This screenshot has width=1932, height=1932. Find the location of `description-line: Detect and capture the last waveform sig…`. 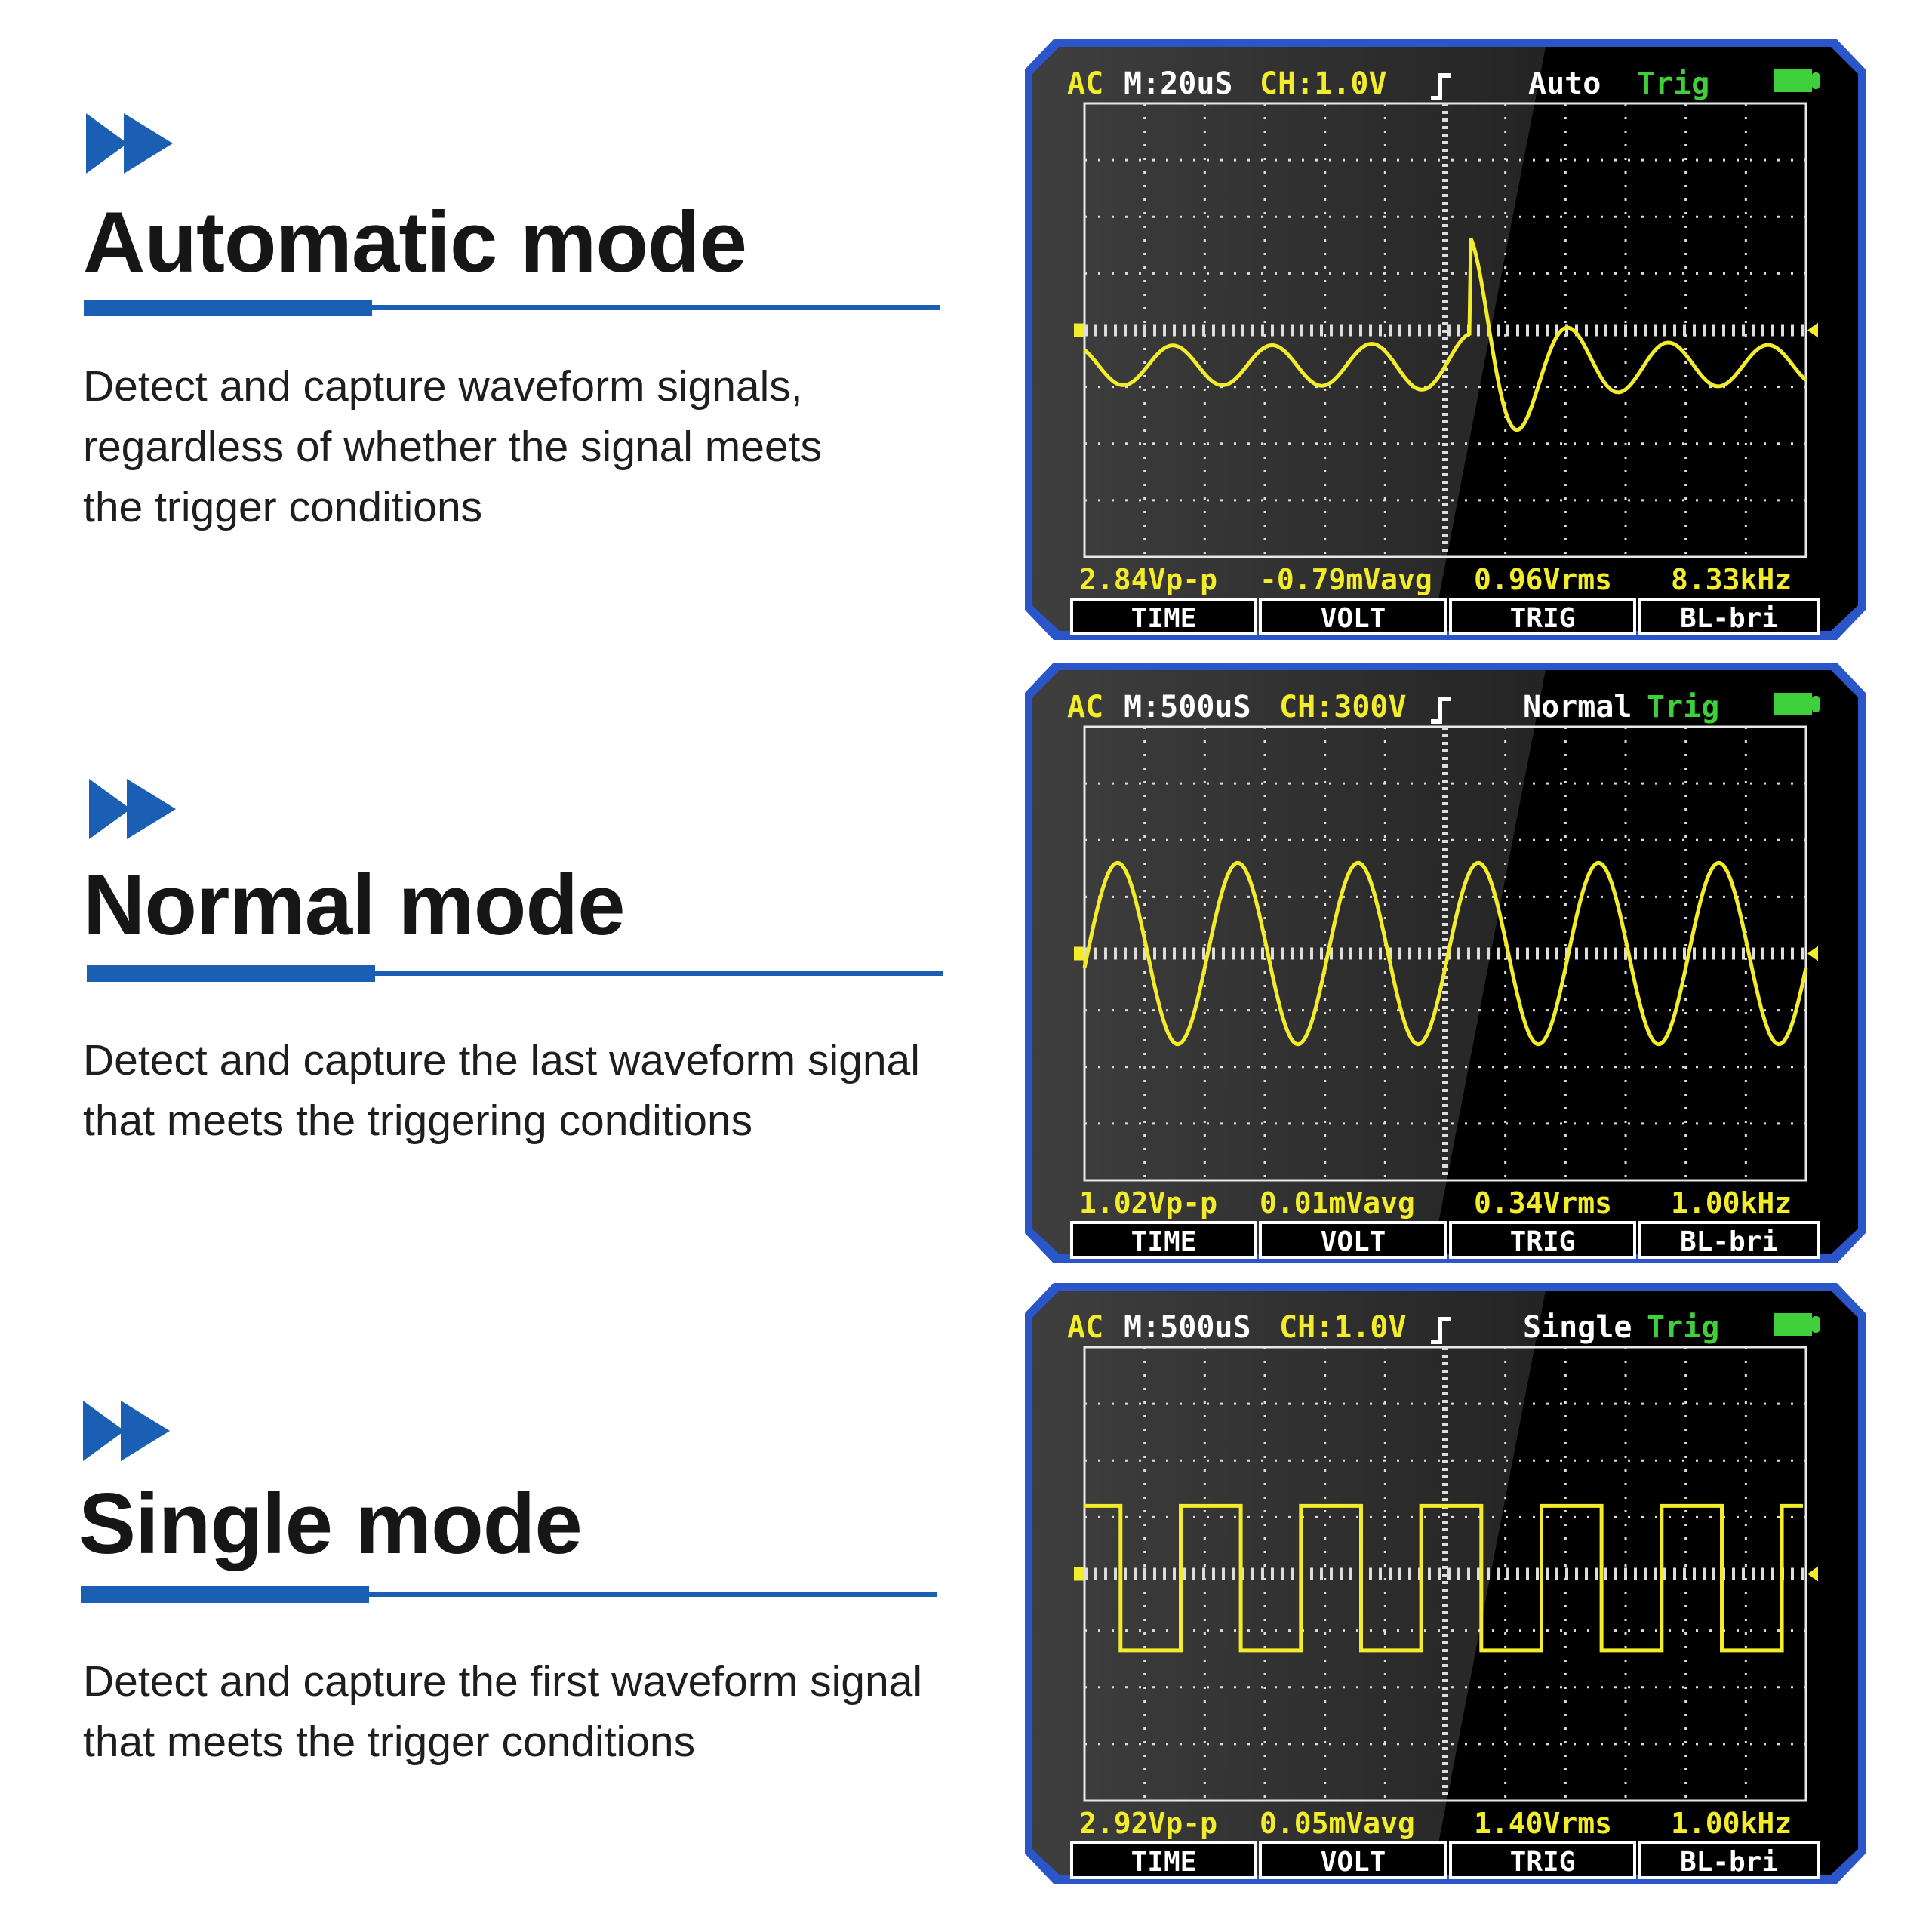

description-line: Detect and capture the last waveform sig… is located at coordinates (501, 1060).